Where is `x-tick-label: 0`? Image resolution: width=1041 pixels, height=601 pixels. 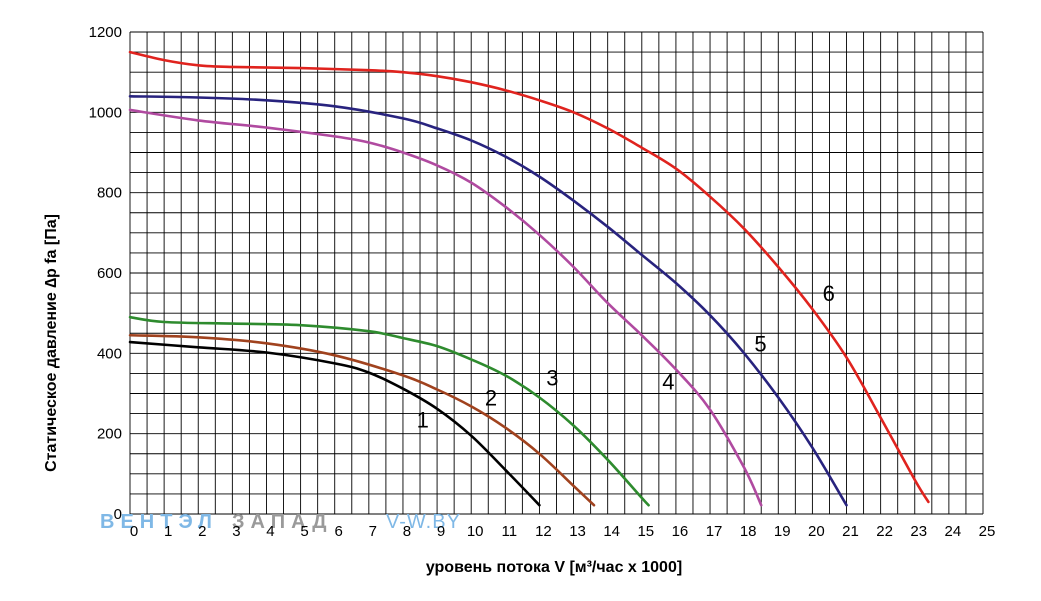 x-tick-label: 0 is located at coordinates (134, 531).